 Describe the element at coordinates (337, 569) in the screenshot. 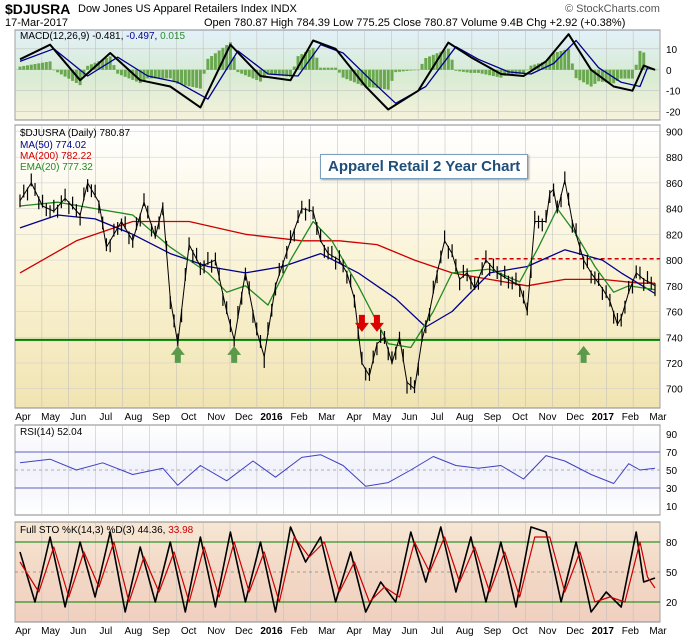

I see `sto-k-line` at that location.